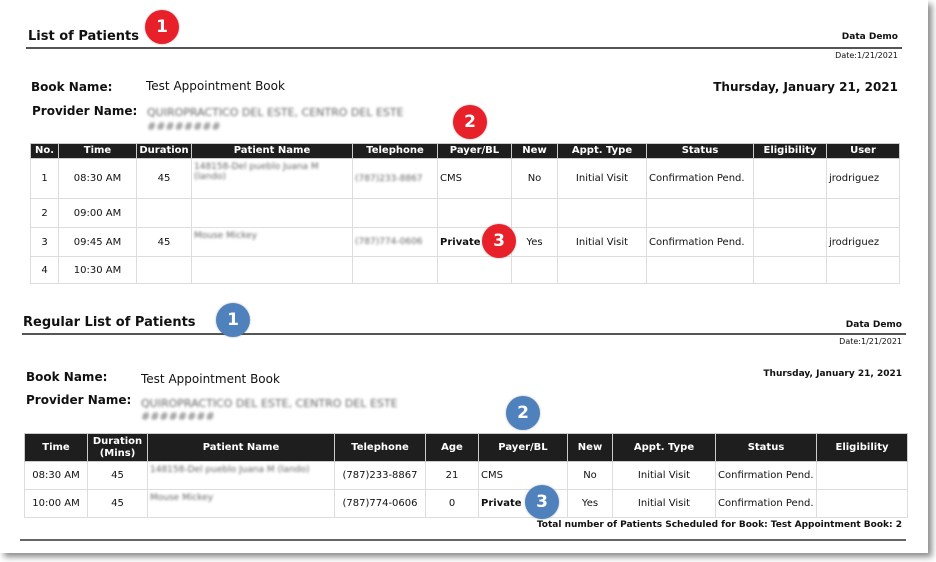  I want to click on report-day: Thursday, January 21, 2021, so click(805, 87).